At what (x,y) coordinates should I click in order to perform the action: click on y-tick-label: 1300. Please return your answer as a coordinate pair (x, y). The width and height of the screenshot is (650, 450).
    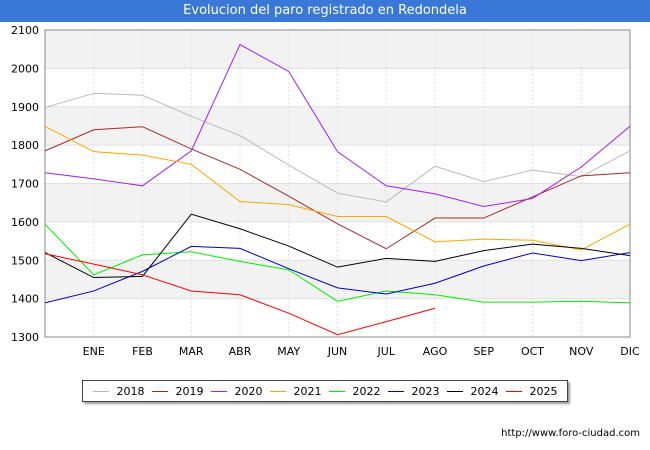
    Looking at the image, I should click on (25, 337).